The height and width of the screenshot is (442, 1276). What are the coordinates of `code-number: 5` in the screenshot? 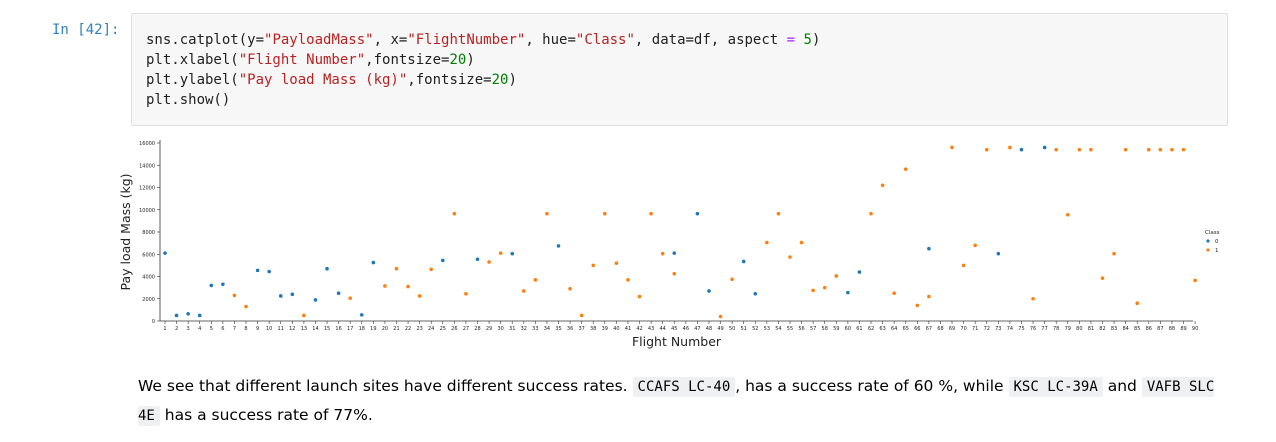 It's located at (807, 40).